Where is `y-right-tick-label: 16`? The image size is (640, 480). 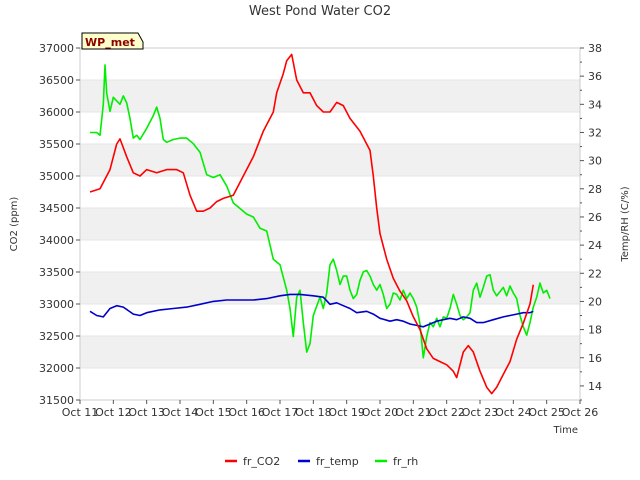
y-right-tick-label: 16 is located at coordinates (595, 358).